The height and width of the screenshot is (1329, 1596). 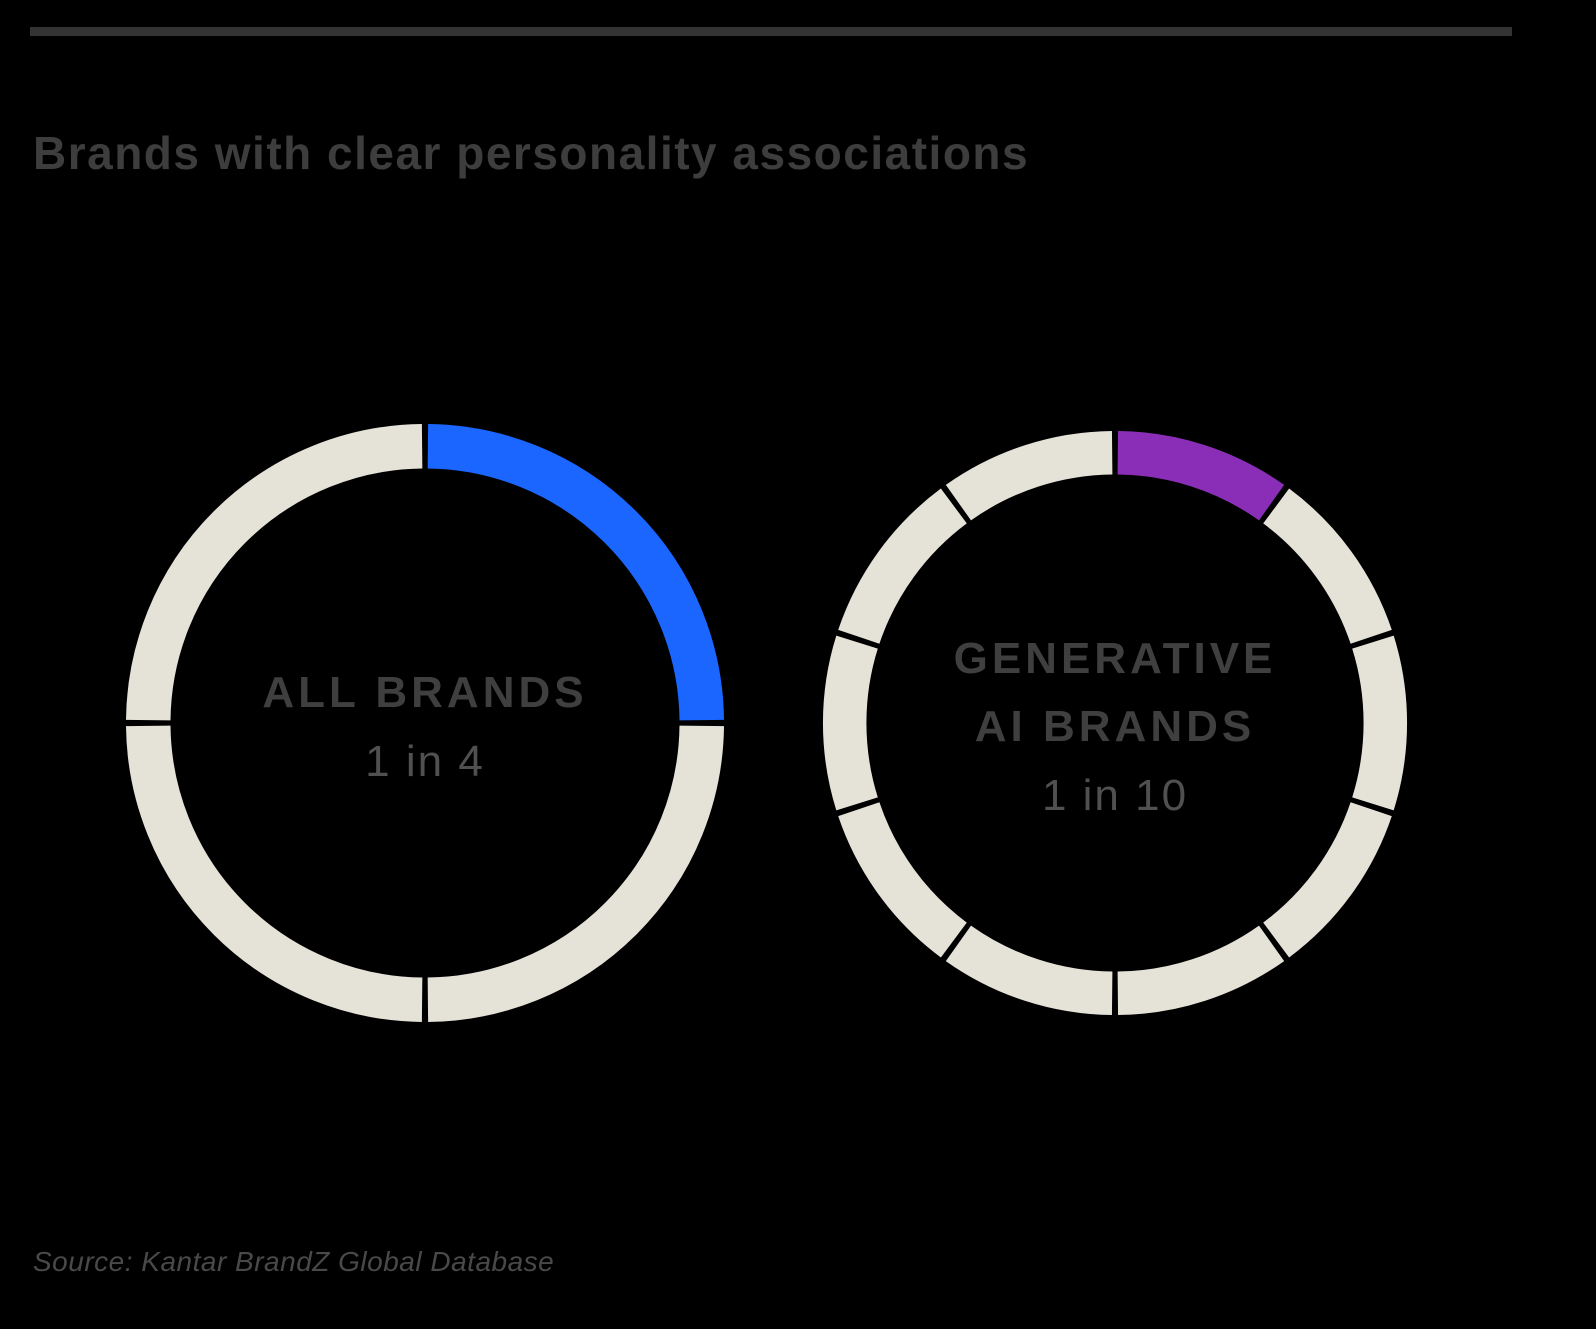 I want to click on source-note: Source: Kantar BrandZ Global Database, so click(x=294, y=1261).